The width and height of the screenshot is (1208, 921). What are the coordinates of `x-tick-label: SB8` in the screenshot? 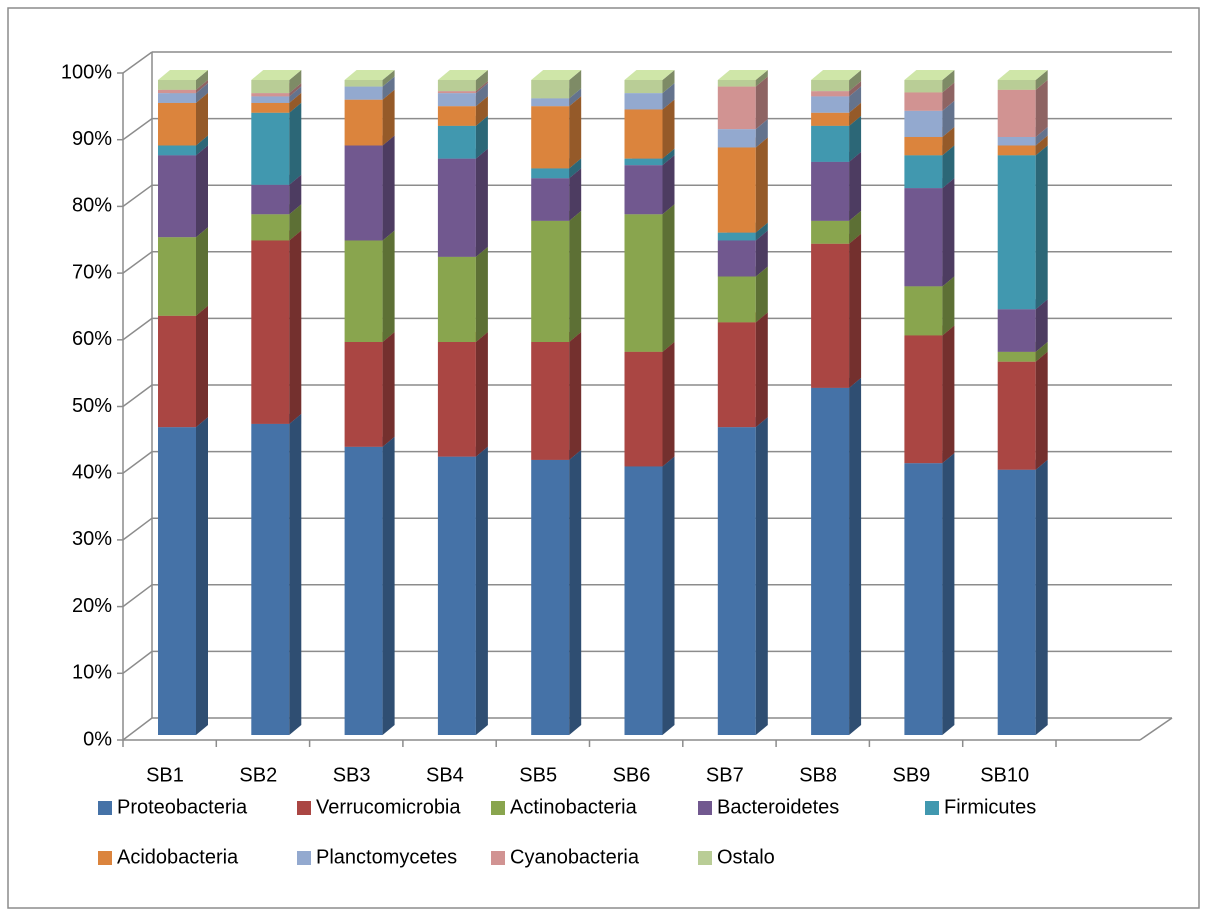 It's located at (818, 775).